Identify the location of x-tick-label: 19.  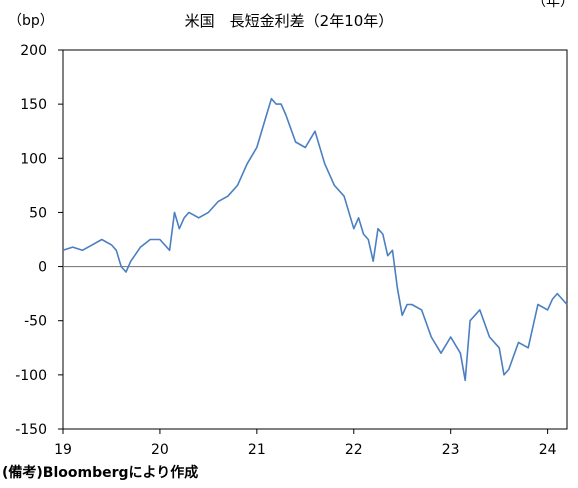
(63, 450).